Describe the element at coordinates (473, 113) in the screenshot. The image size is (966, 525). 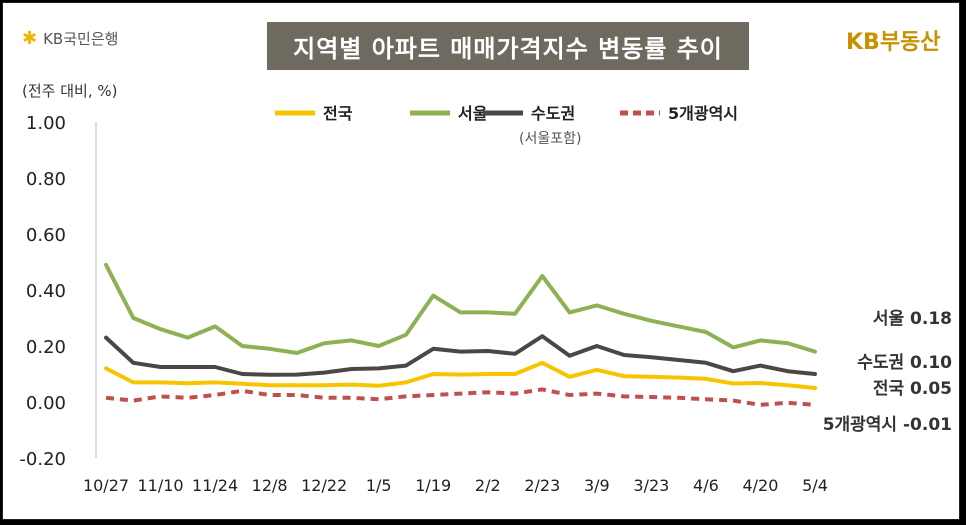
I see `legend-label-seoul: 서울` at that location.